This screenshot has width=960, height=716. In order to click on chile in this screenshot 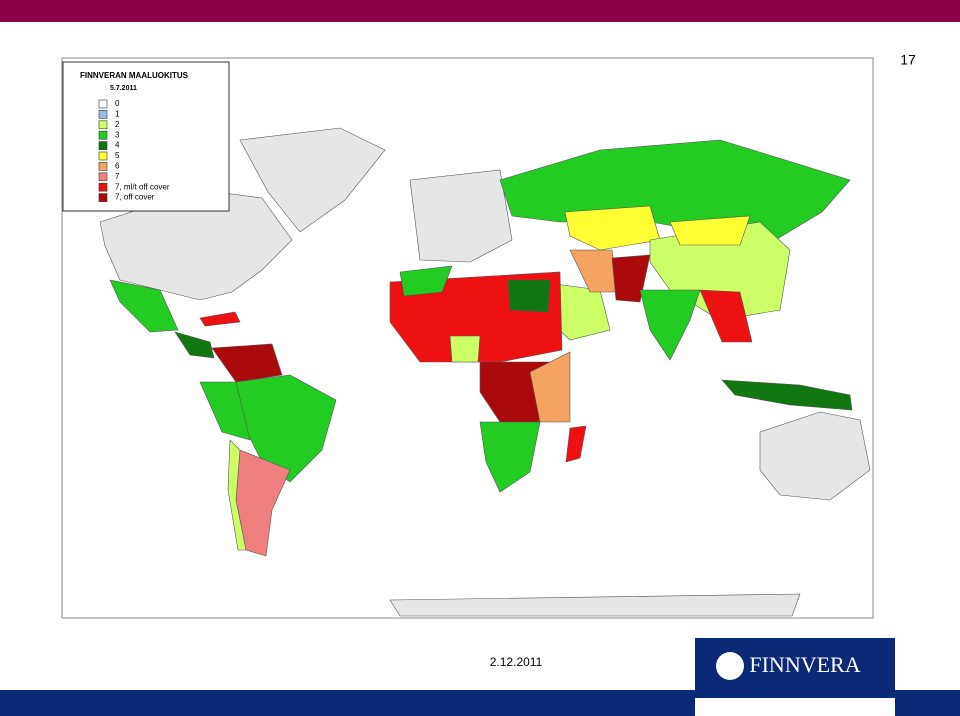, I will do `click(237, 495)`.